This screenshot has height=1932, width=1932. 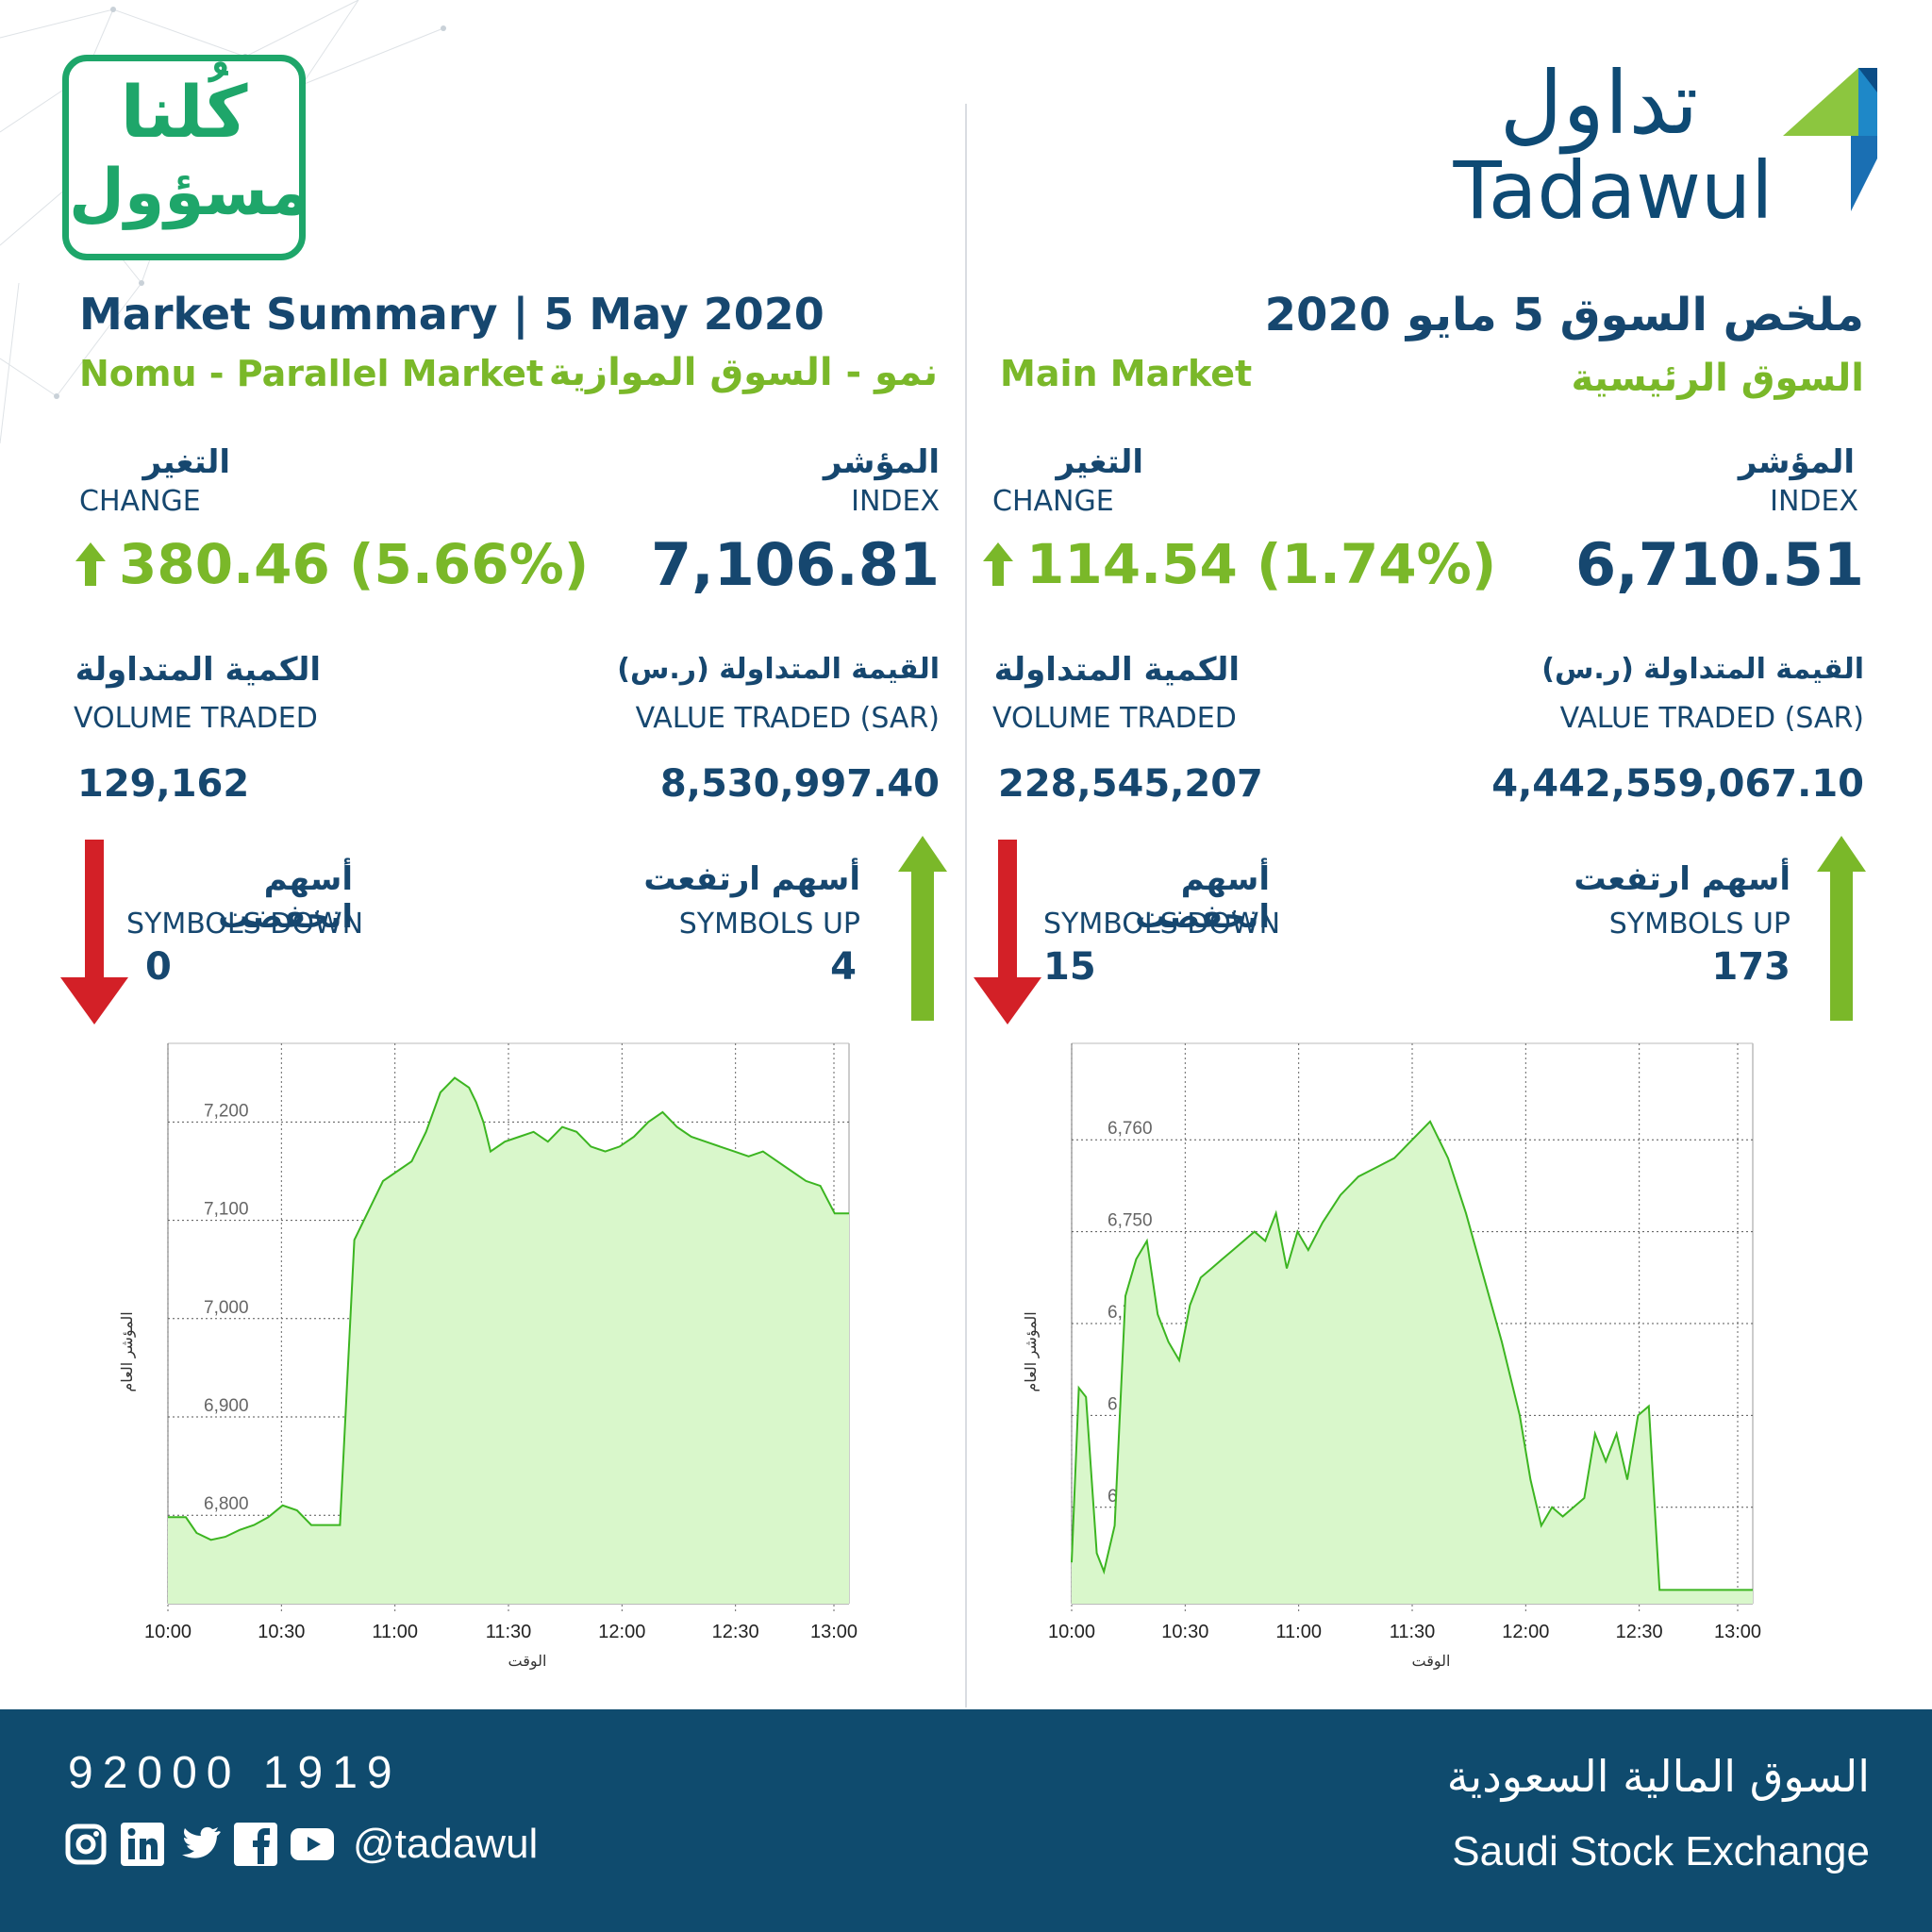 I want to click on social-row: @tadawul, so click(x=301, y=1844).